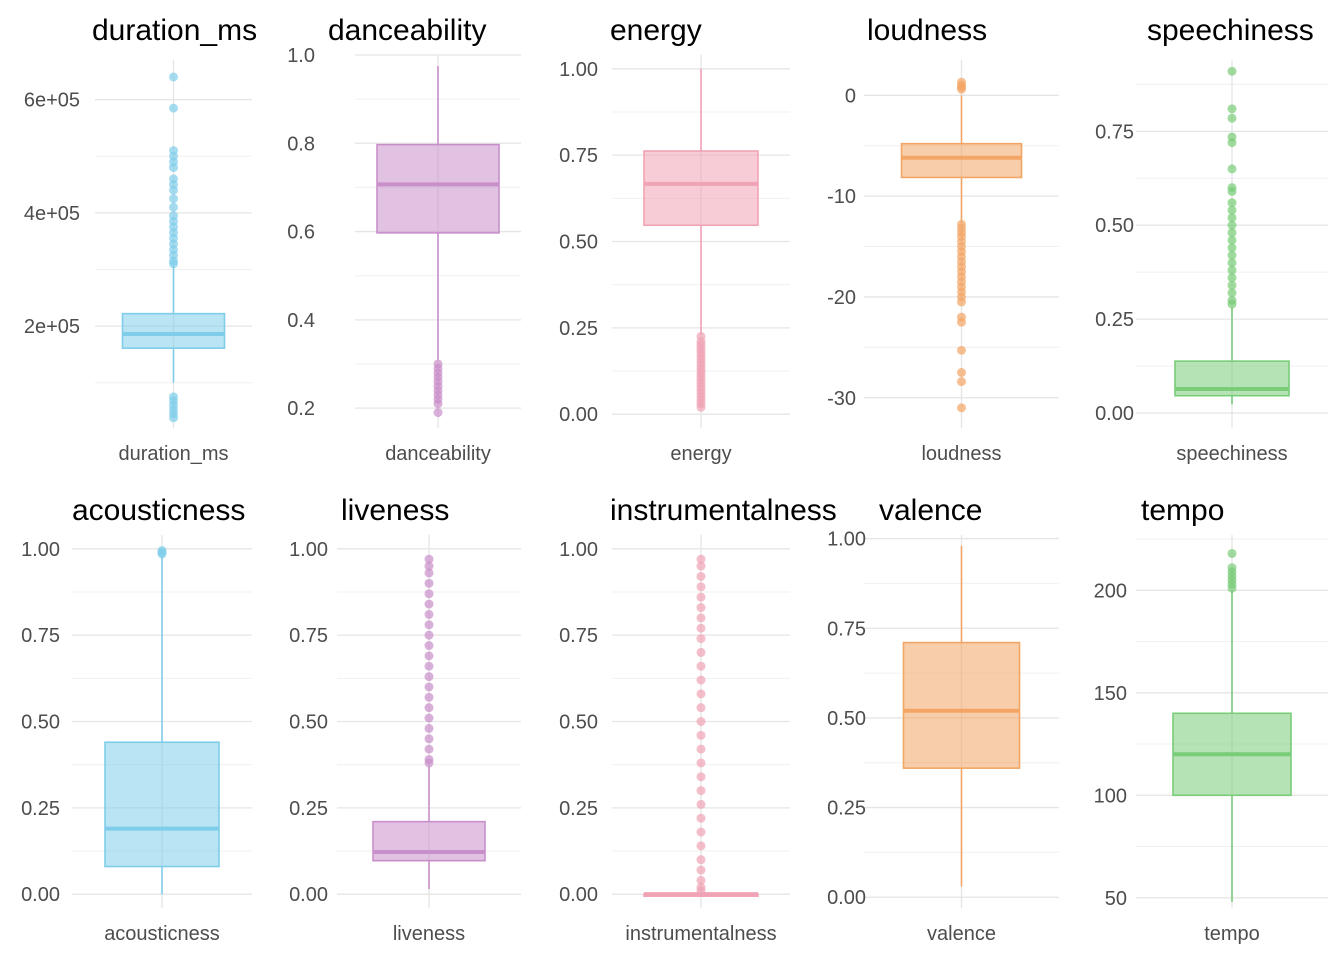  I want to click on x-category-label: speechiness, so click(1231, 454).